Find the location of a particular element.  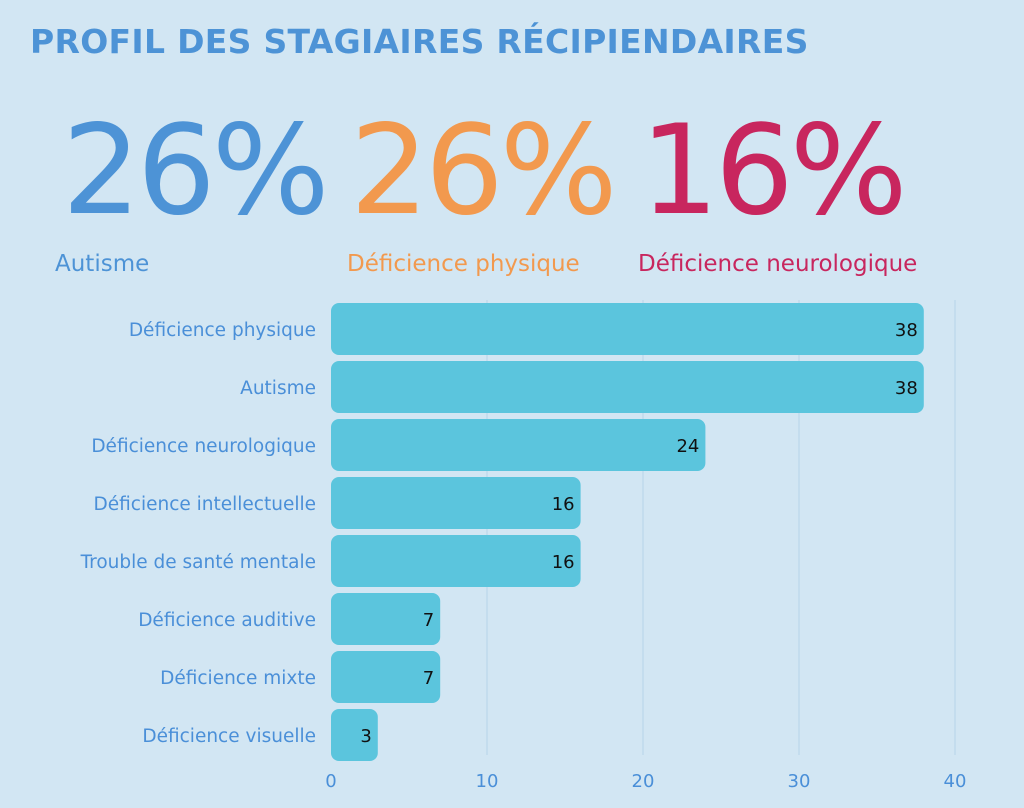

stat-value-deficience-neurologique: 16% is located at coordinates (774, 171).